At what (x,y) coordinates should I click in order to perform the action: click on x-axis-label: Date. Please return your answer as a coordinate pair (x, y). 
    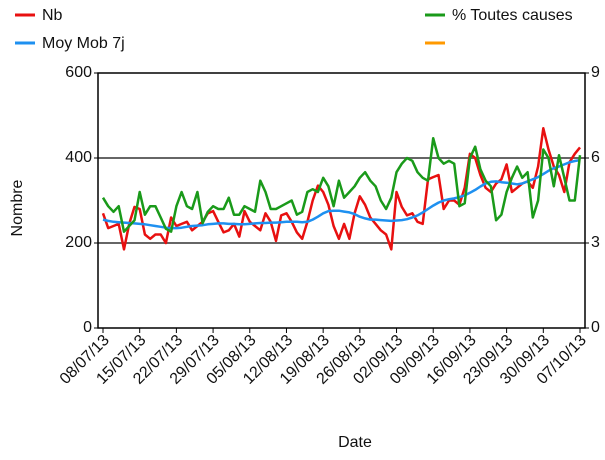
    Looking at the image, I should click on (355, 442).